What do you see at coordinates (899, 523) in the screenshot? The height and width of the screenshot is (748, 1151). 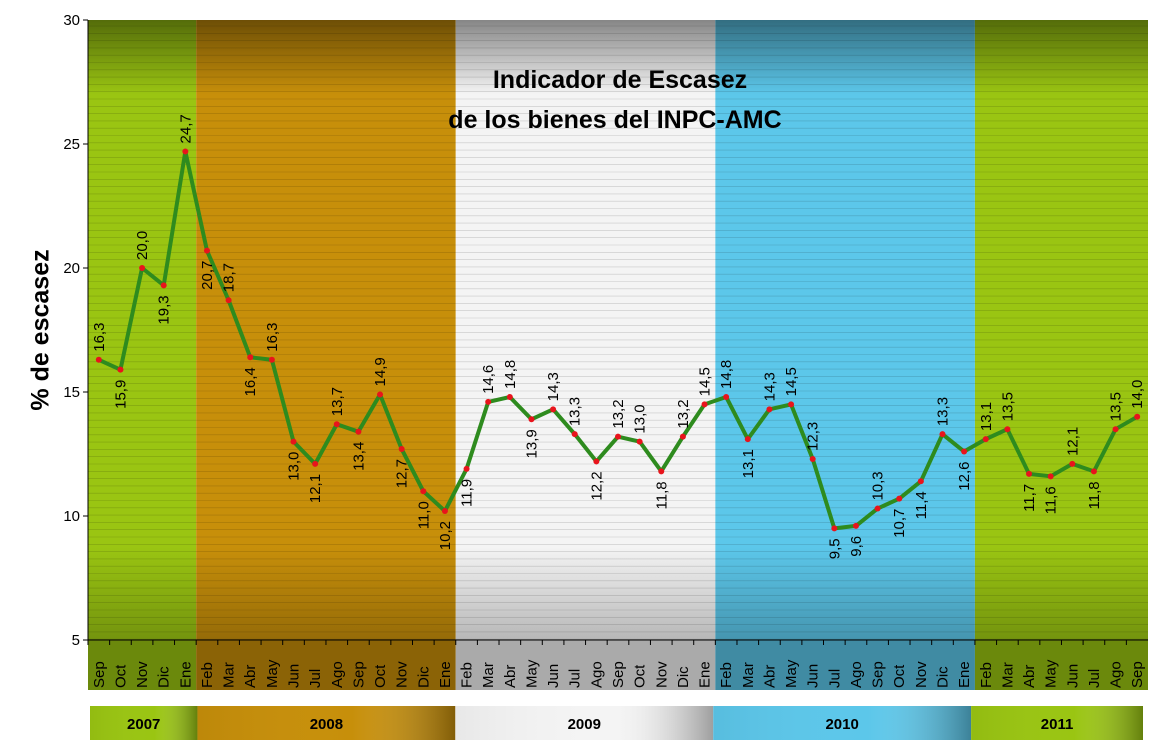 I see `data-label: 10,7` at bounding box center [899, 523].